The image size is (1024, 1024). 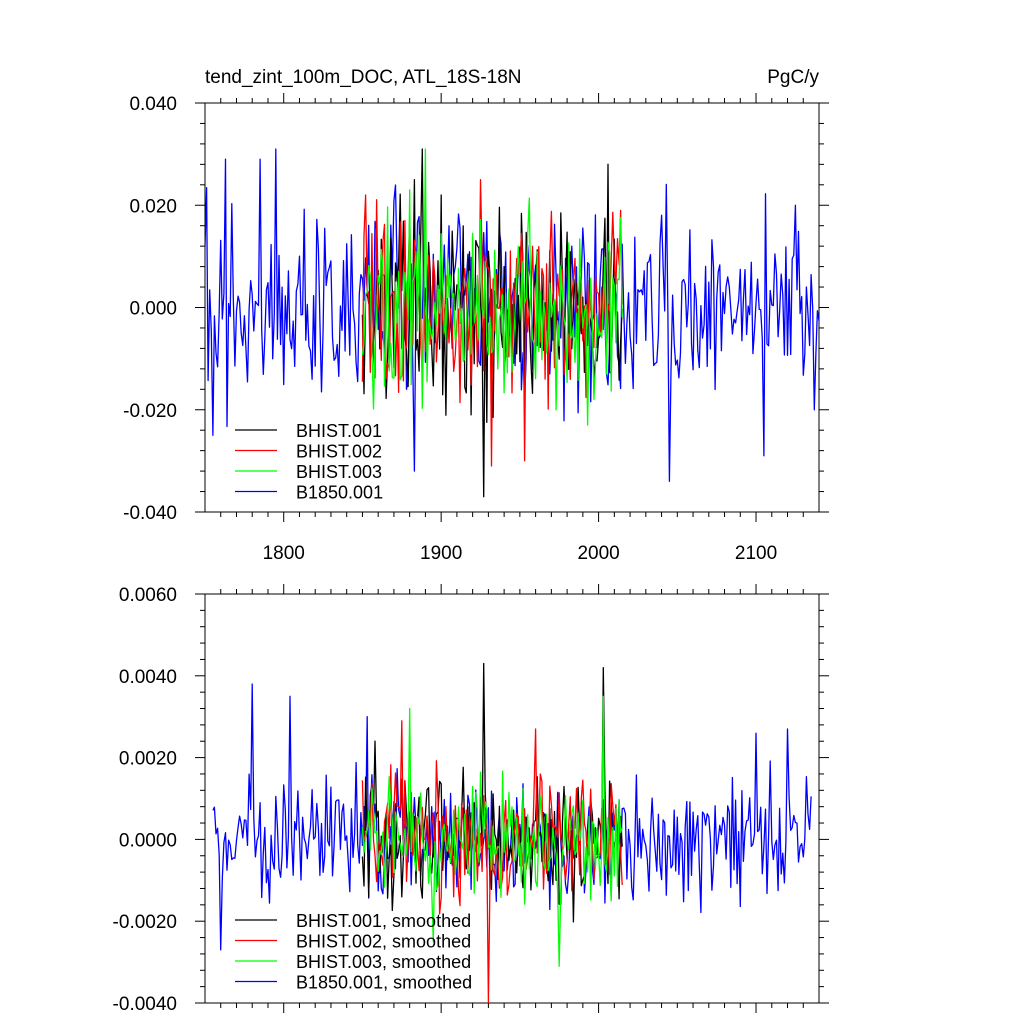 I want to click on legend-label: BHIST.002, so click(x=339, y=452).